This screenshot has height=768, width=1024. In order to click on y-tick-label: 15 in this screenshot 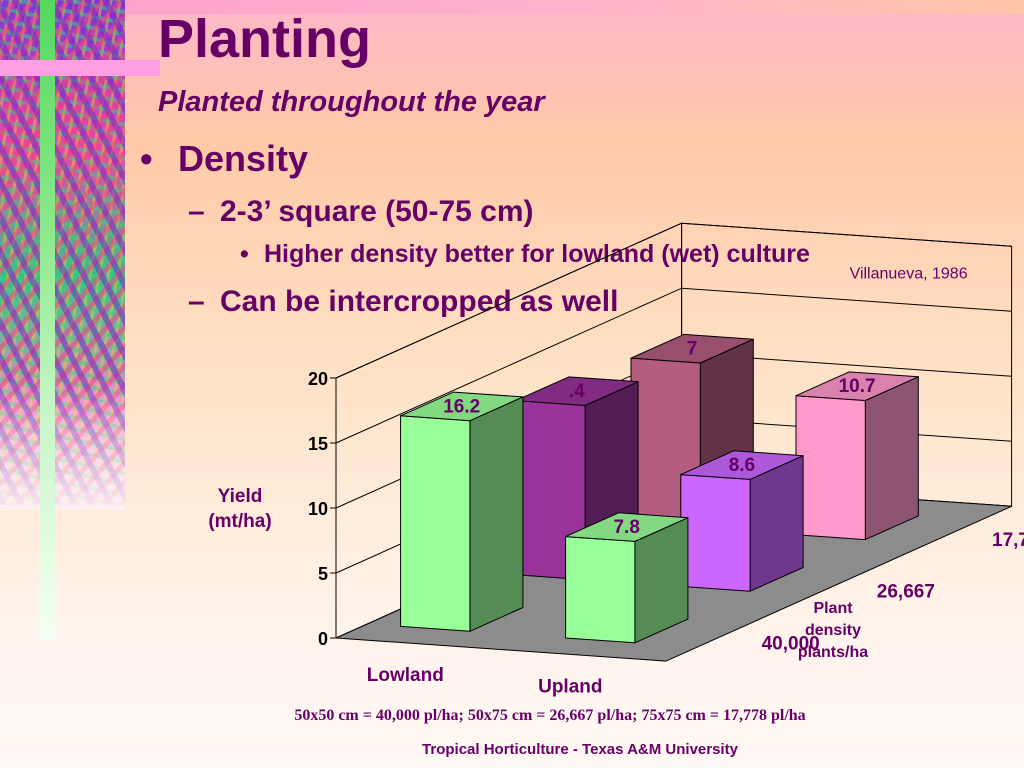, I will do `click(318, 444)`.